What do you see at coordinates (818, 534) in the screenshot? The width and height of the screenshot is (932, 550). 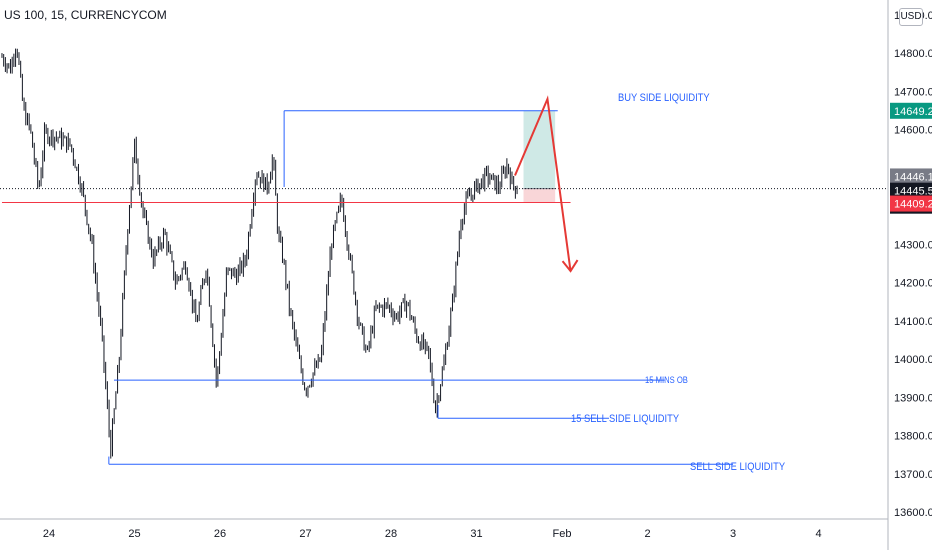 I see `time-tick-label: 4` at bounding box center [818, 534].